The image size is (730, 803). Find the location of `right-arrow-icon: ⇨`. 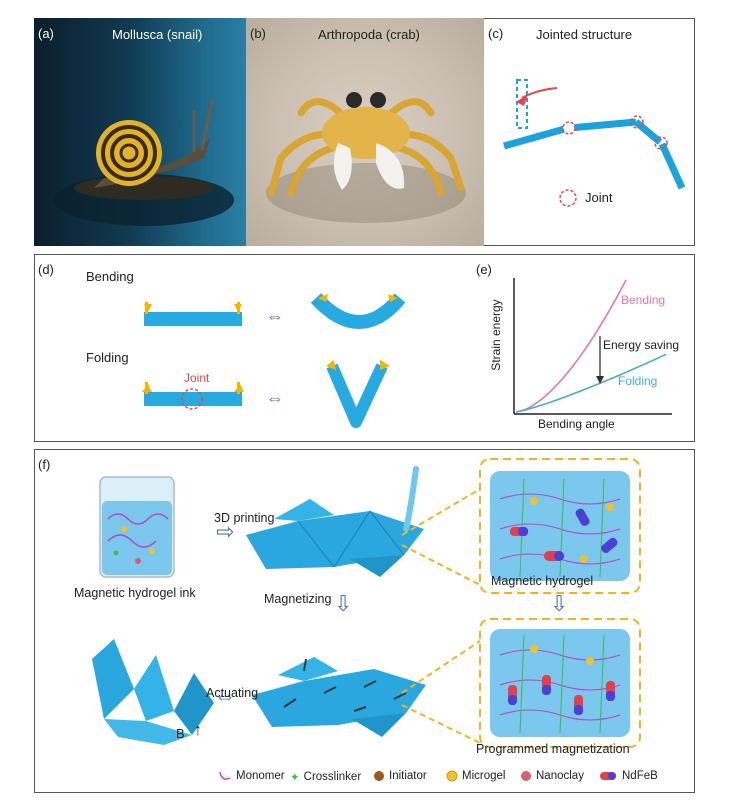

right-arrow-icon: ⇨ is located at coordinates (225, 531).